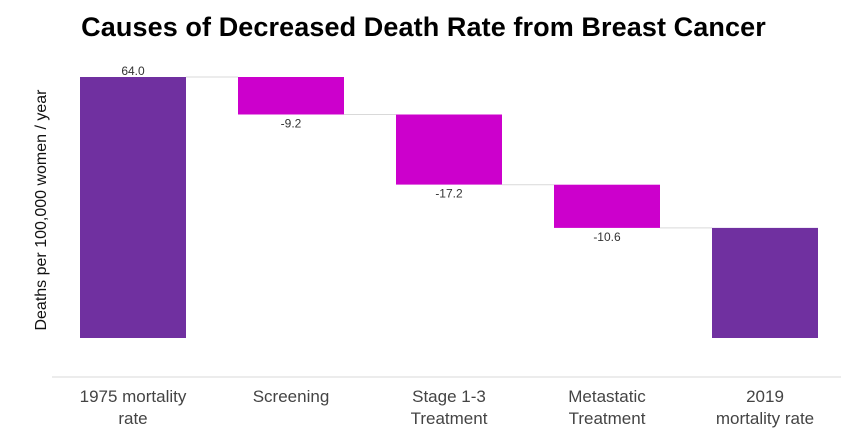 Image resolution: width=847 pixels, height=442 pixels. What do you see at coordinates (291, 124) in the screenshot?
I see `data-label-1: -9.2` at bounding box center [291, 124].